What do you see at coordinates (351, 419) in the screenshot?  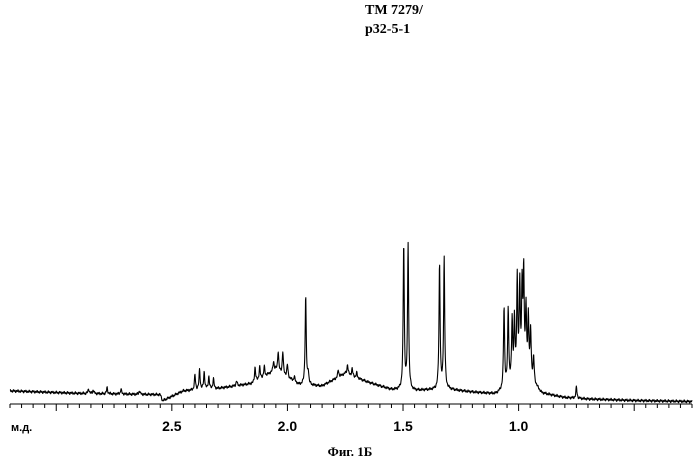 I see `x-axis: 2.5 2.0 1.5 1.0 м.д.` at bounding box center [351, 419].